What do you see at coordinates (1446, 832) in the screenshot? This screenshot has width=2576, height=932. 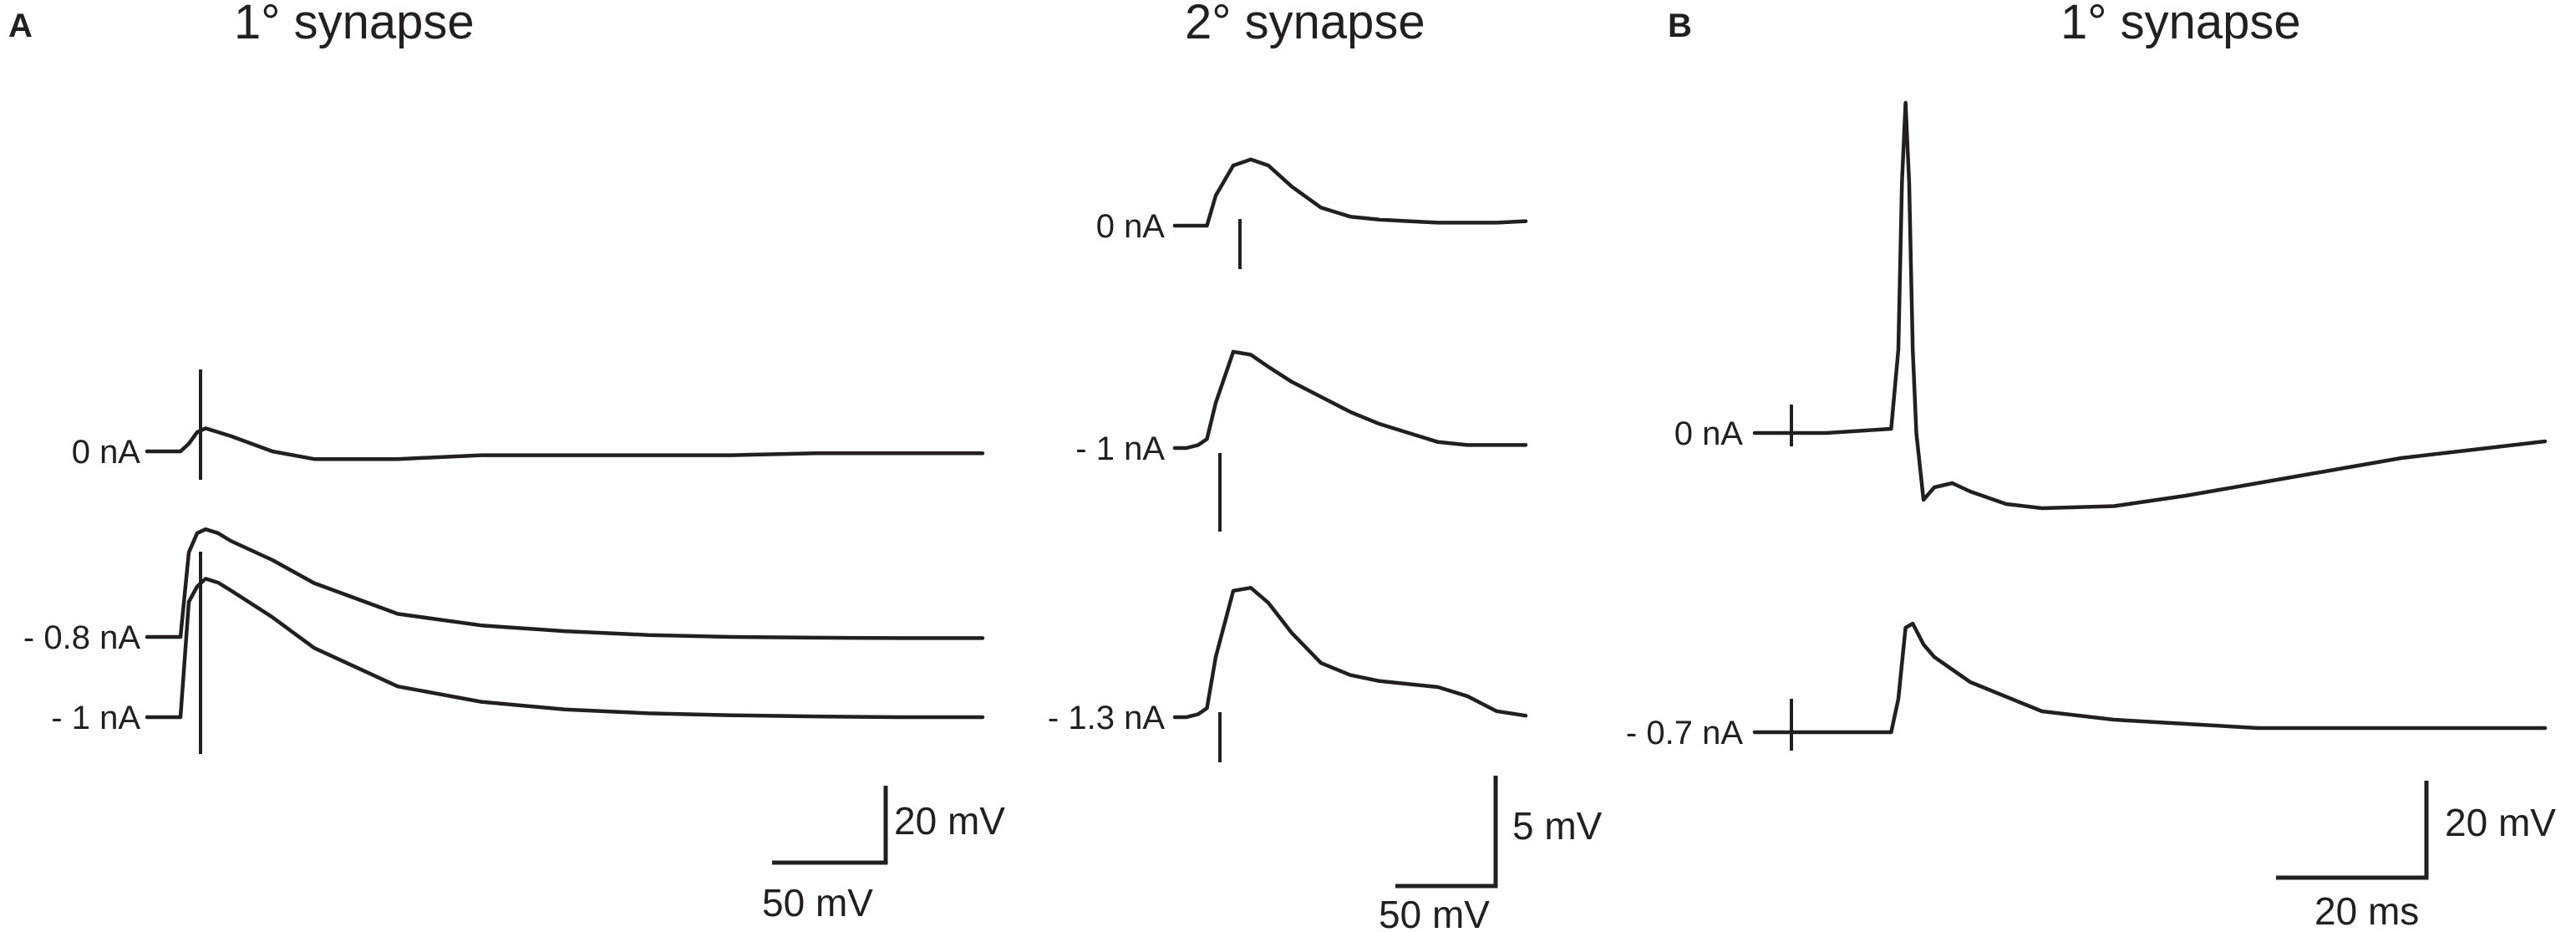 I see `scale-bar-a-secondary` at bounding box center [1446, 832].